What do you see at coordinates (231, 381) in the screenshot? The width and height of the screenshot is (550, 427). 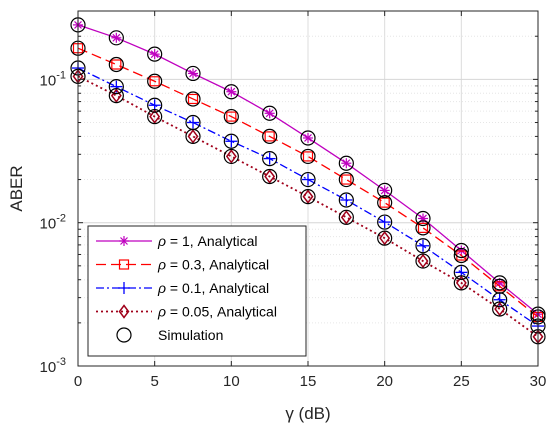 I see `x-tick-label: 10` at bounding box center [231, 381].